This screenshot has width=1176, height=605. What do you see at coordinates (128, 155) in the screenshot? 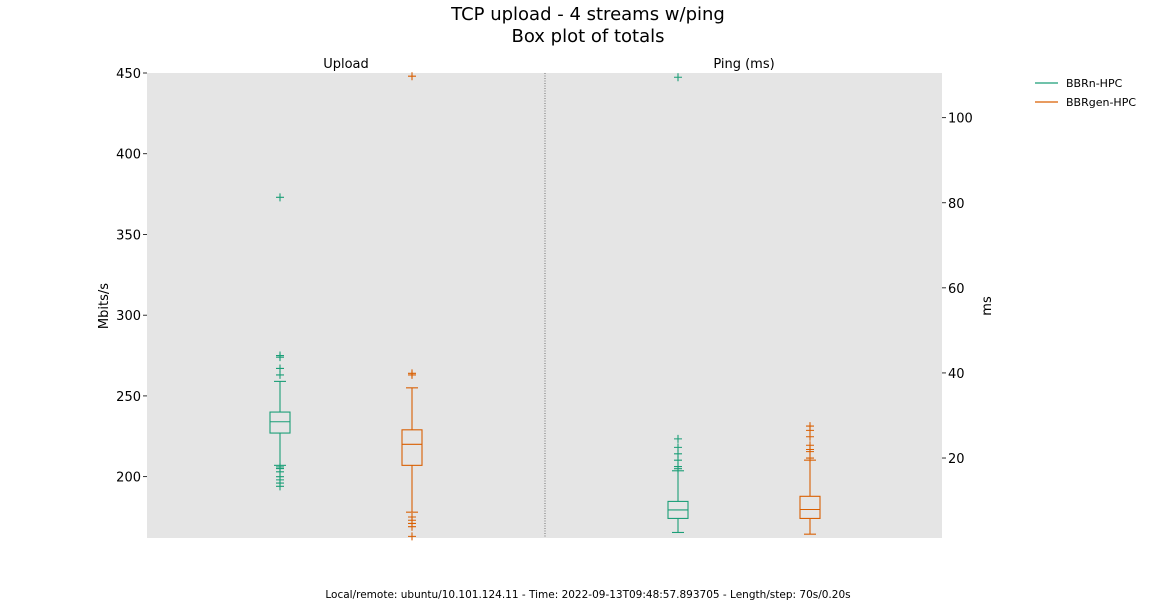
I see `left-tick-label: 400` at bounding box center [128, 155].